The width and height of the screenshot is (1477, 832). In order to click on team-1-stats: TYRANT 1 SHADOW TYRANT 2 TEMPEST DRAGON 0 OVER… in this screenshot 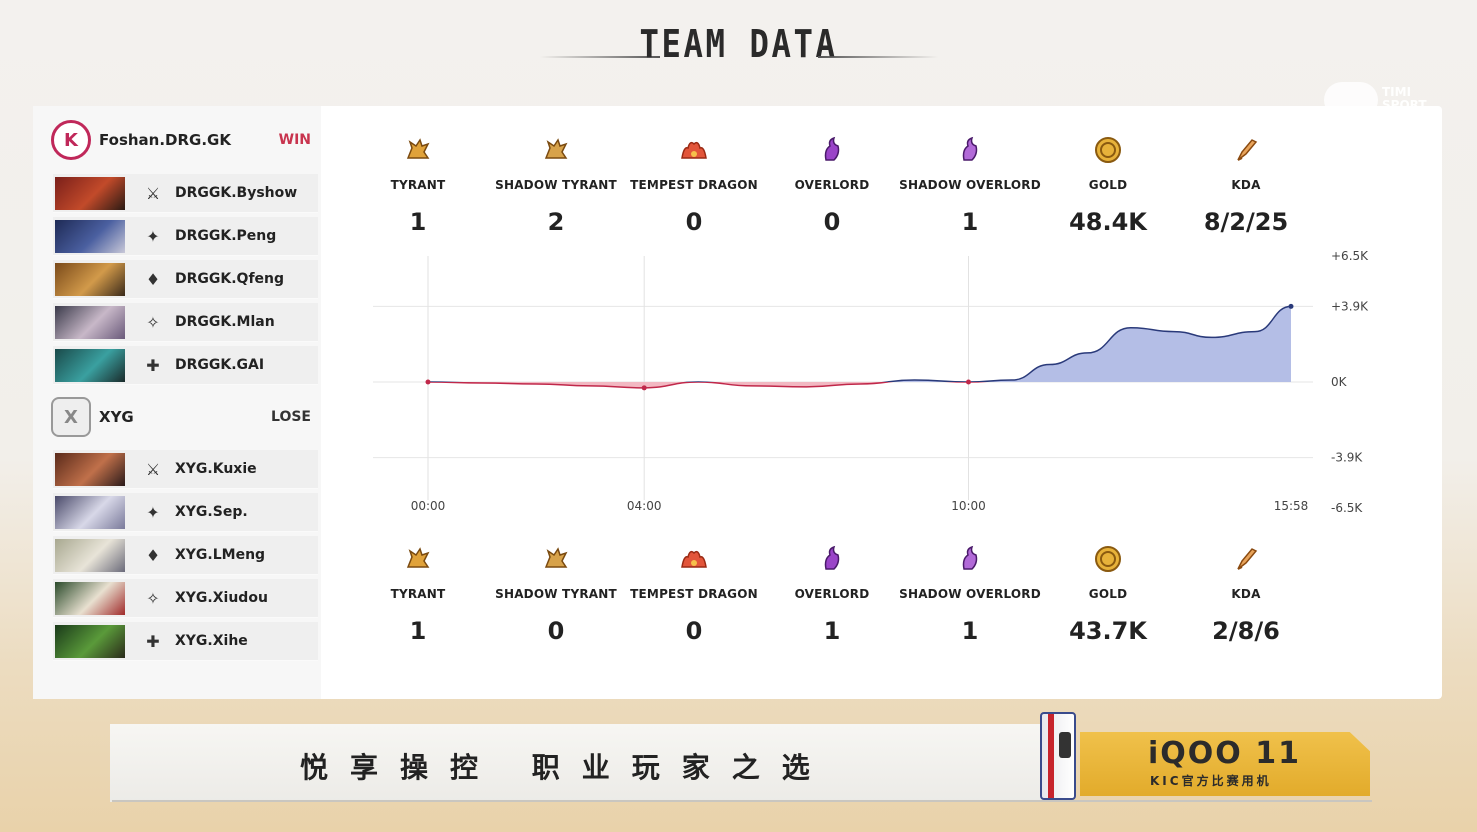, I will do `click(815, 189)`.